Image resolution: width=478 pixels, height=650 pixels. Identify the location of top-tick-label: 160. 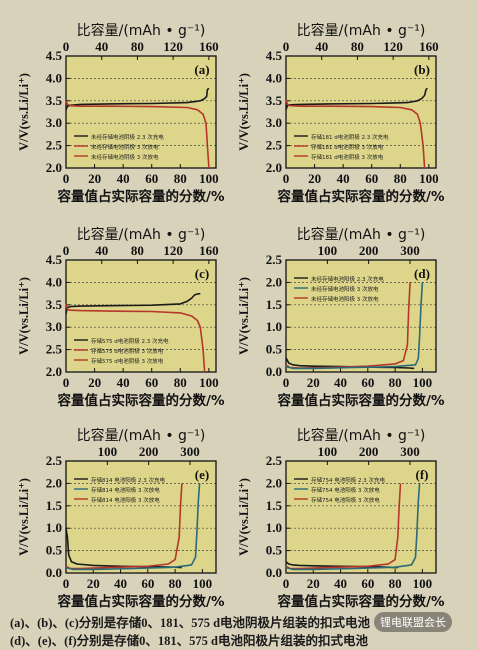
(209, 250).